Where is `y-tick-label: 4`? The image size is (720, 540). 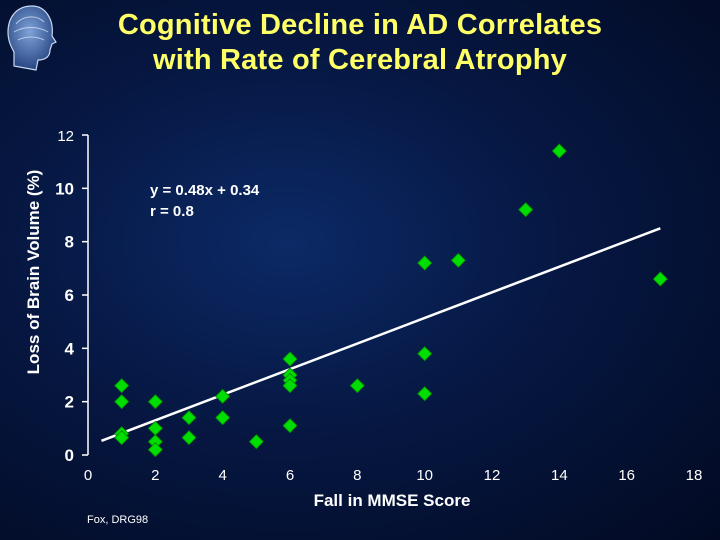
y-tick-label: 4 is located at coordinates (70, 348).